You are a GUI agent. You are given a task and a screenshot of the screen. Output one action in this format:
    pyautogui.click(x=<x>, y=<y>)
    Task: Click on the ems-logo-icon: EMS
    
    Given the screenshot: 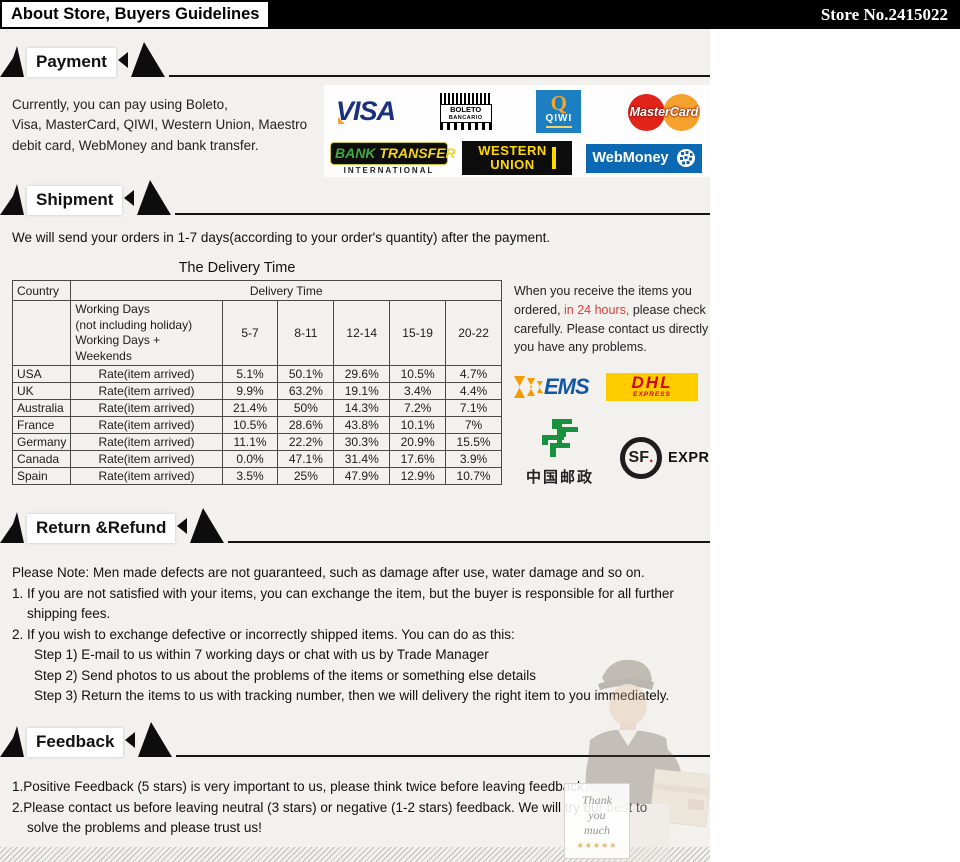 What is the action you would take?
    pyautogui.click(x=560, y=387)
    